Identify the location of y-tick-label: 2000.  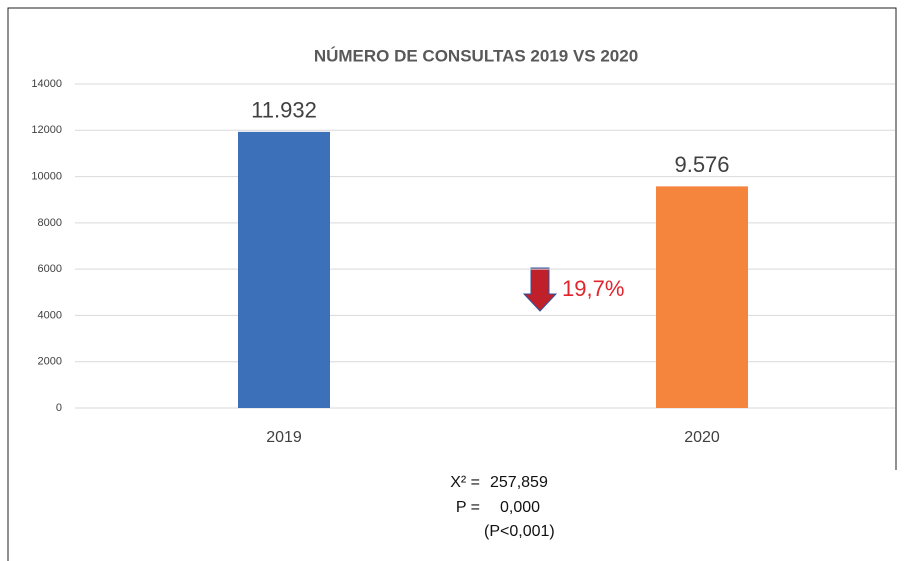
(50, 362).